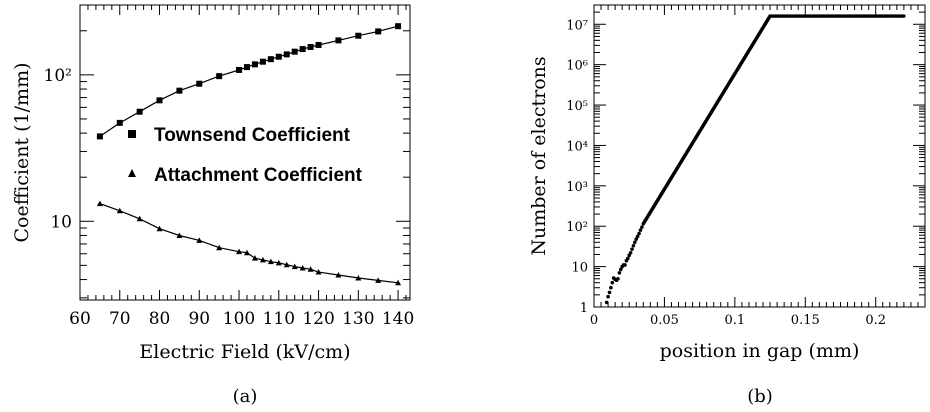 This screenshot has height=412, width=930. What do you see at coordinates (577, 25) in the screenshot?
I see `y-tick-label: 10⁷` at bounding box center [577, 25].